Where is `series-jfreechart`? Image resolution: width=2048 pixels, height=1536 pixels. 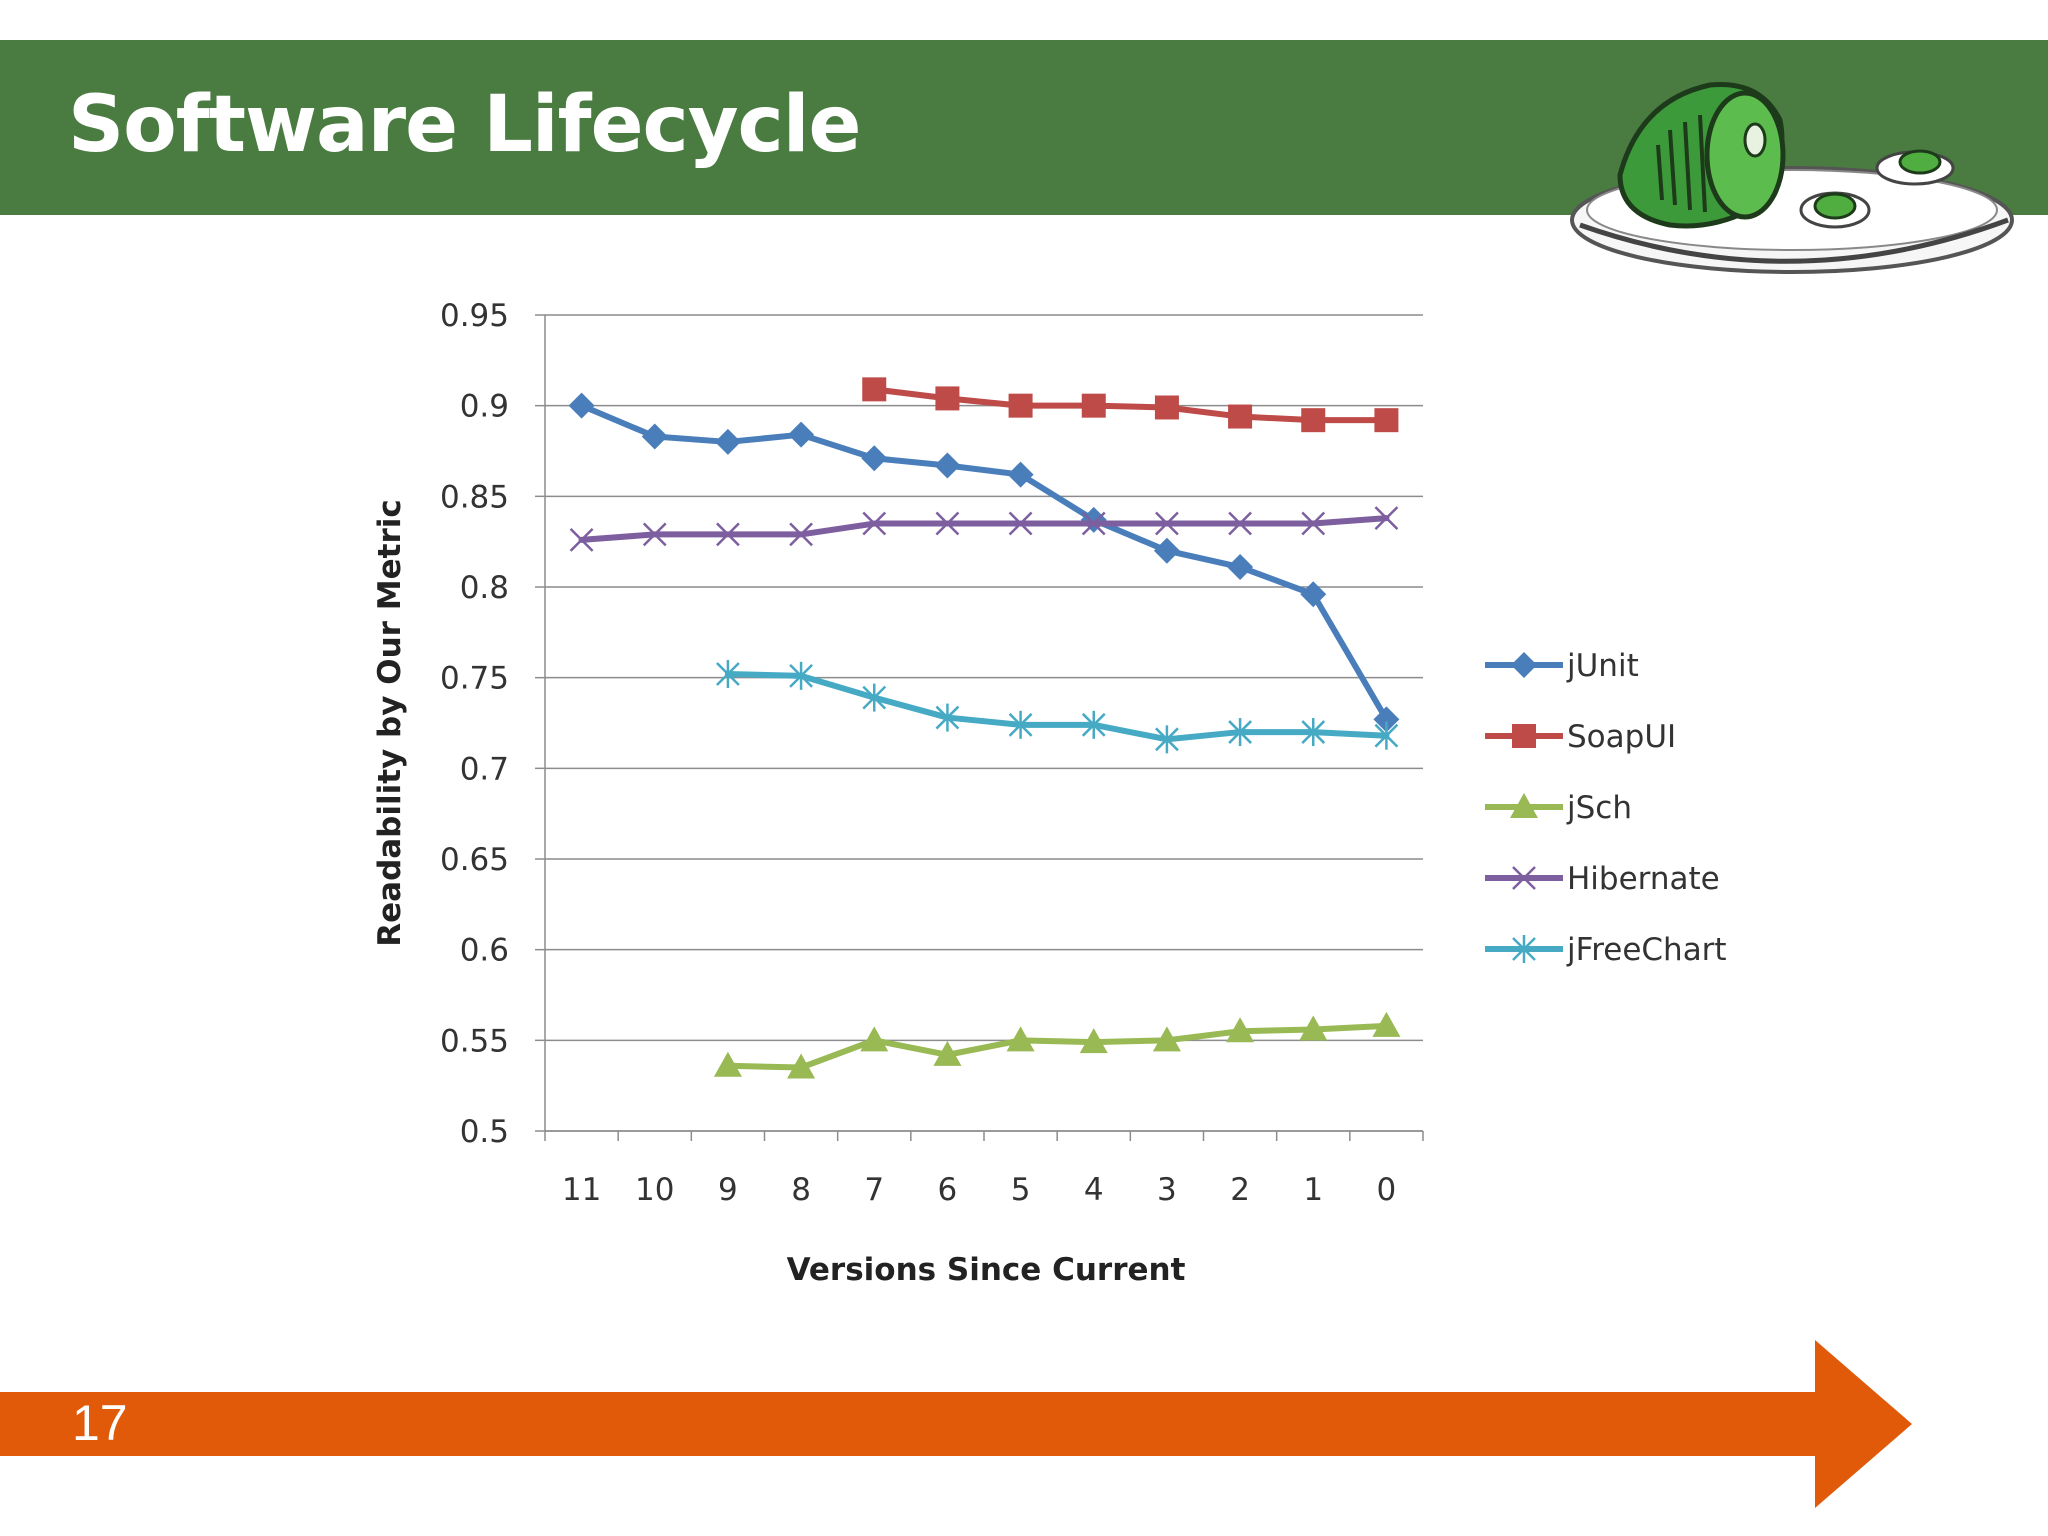
series-jfreechart is located at coordinates (1057, 707).